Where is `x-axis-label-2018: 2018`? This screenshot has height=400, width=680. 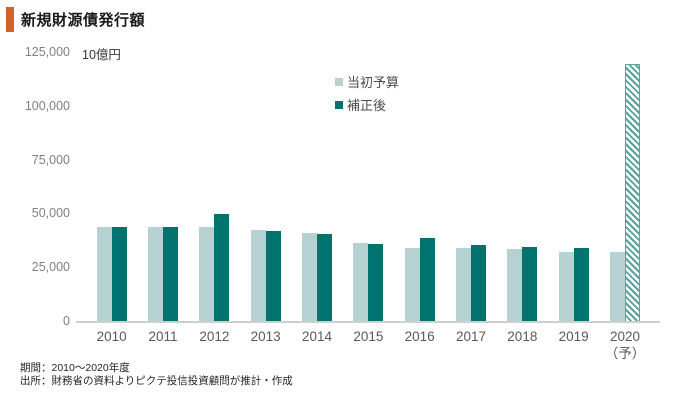
x-axis-label-2018: 2018 is located at coordinates (522, 336).